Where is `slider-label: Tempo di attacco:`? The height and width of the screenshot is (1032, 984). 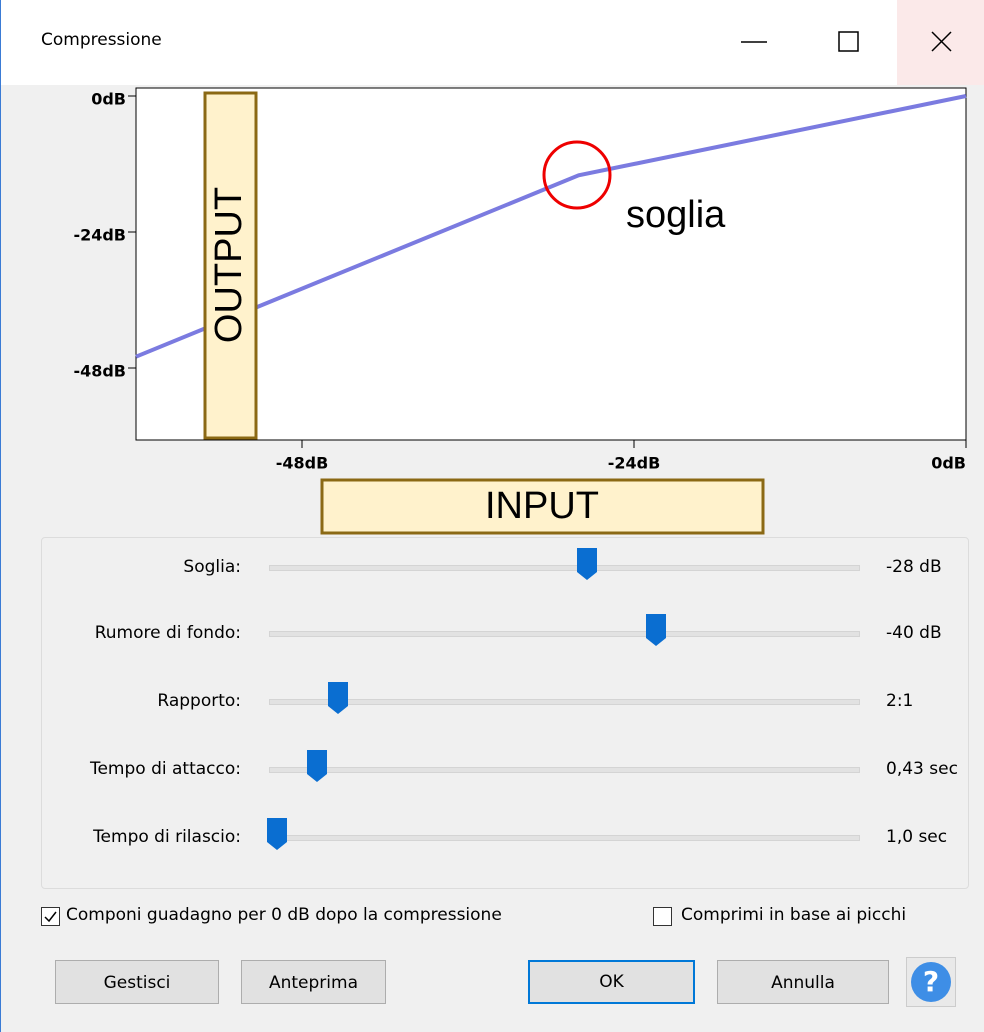 slider-label: Tempo di attacco: is located at coordinates (165, 769).